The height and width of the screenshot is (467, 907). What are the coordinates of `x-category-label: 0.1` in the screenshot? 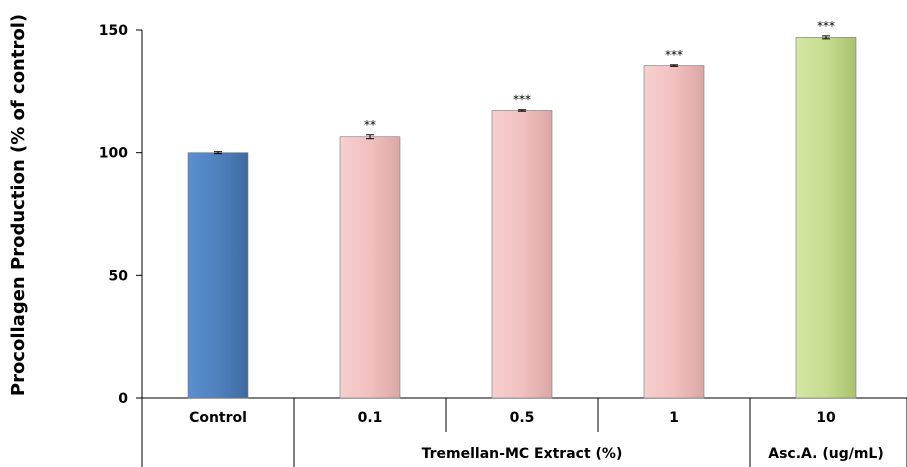 It's located at (370, 418).